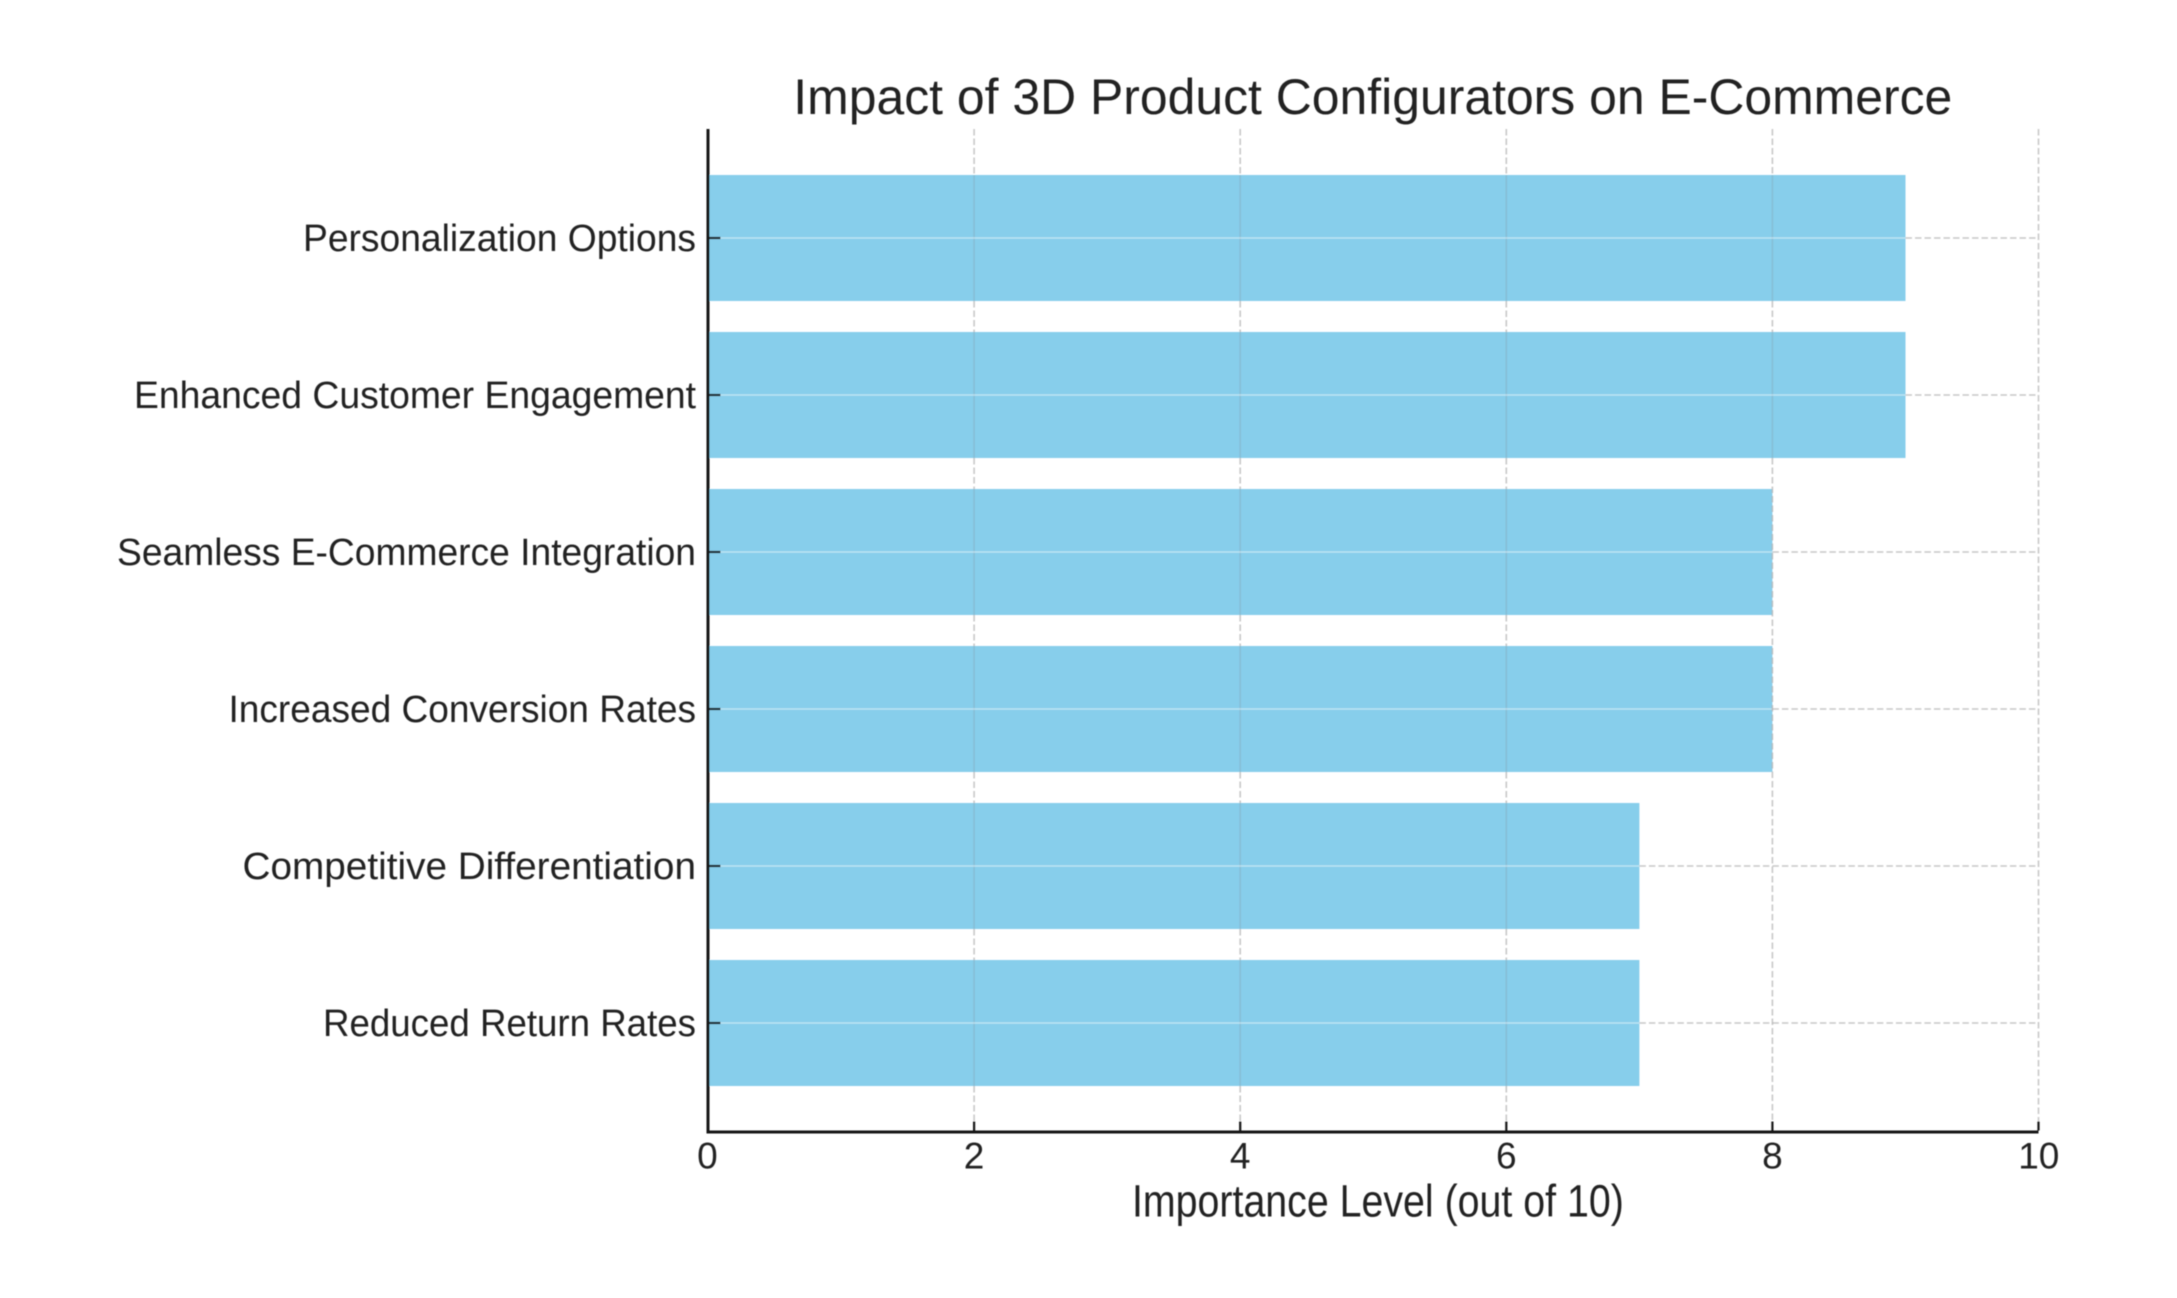 The image size is (2177, 1298). What do you see at coordinates (509, 1024) in the screenshot?
I see `svg-text: Reduced Return Rates` at bounding box center [509, 1024].